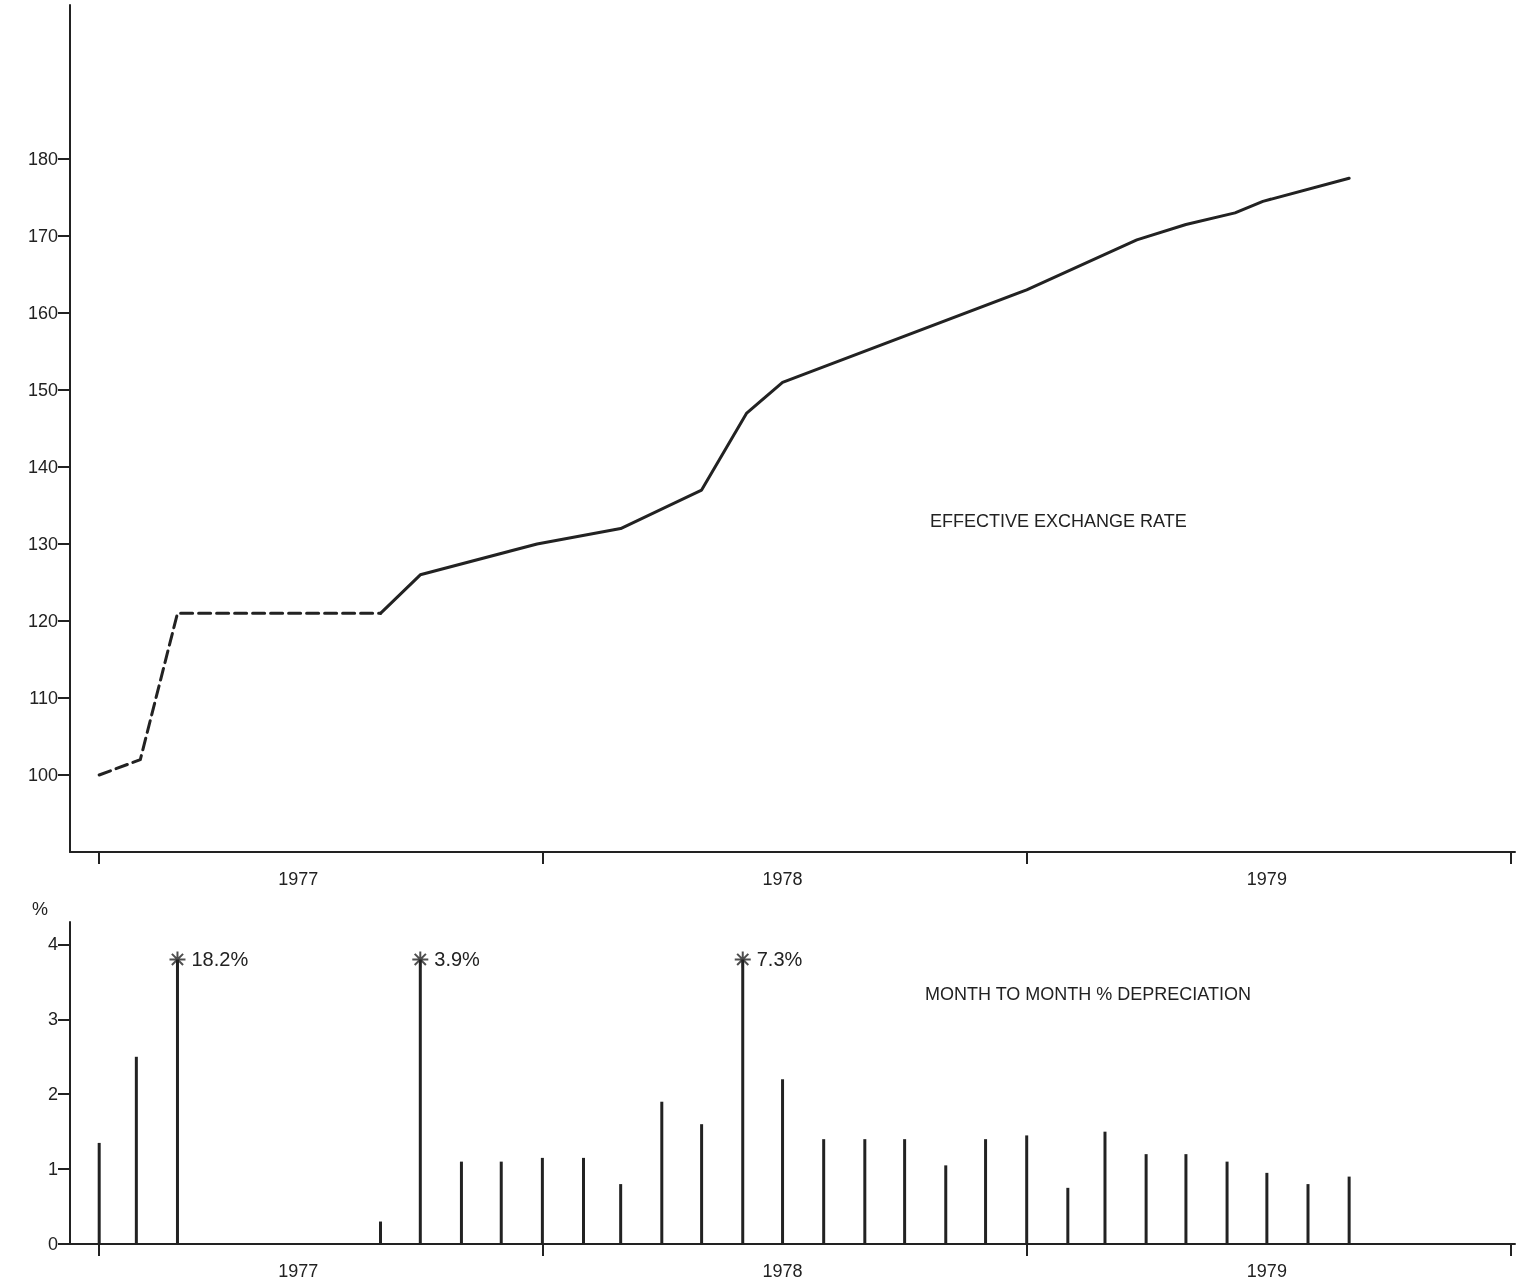 The height and width of the screenshot is (1280, 1531). Describe the element at coordinates (42, 775) in the screenshot. I see `y-tick-label: 100` at that location.